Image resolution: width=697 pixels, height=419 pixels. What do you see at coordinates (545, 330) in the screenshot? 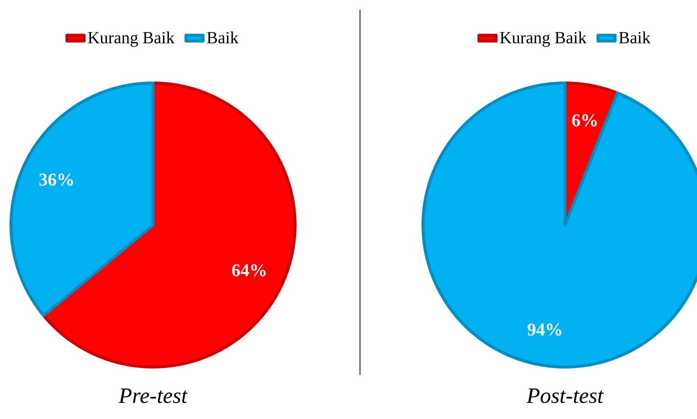
I see `data-label: 94%` at bounding box center [545, 330].